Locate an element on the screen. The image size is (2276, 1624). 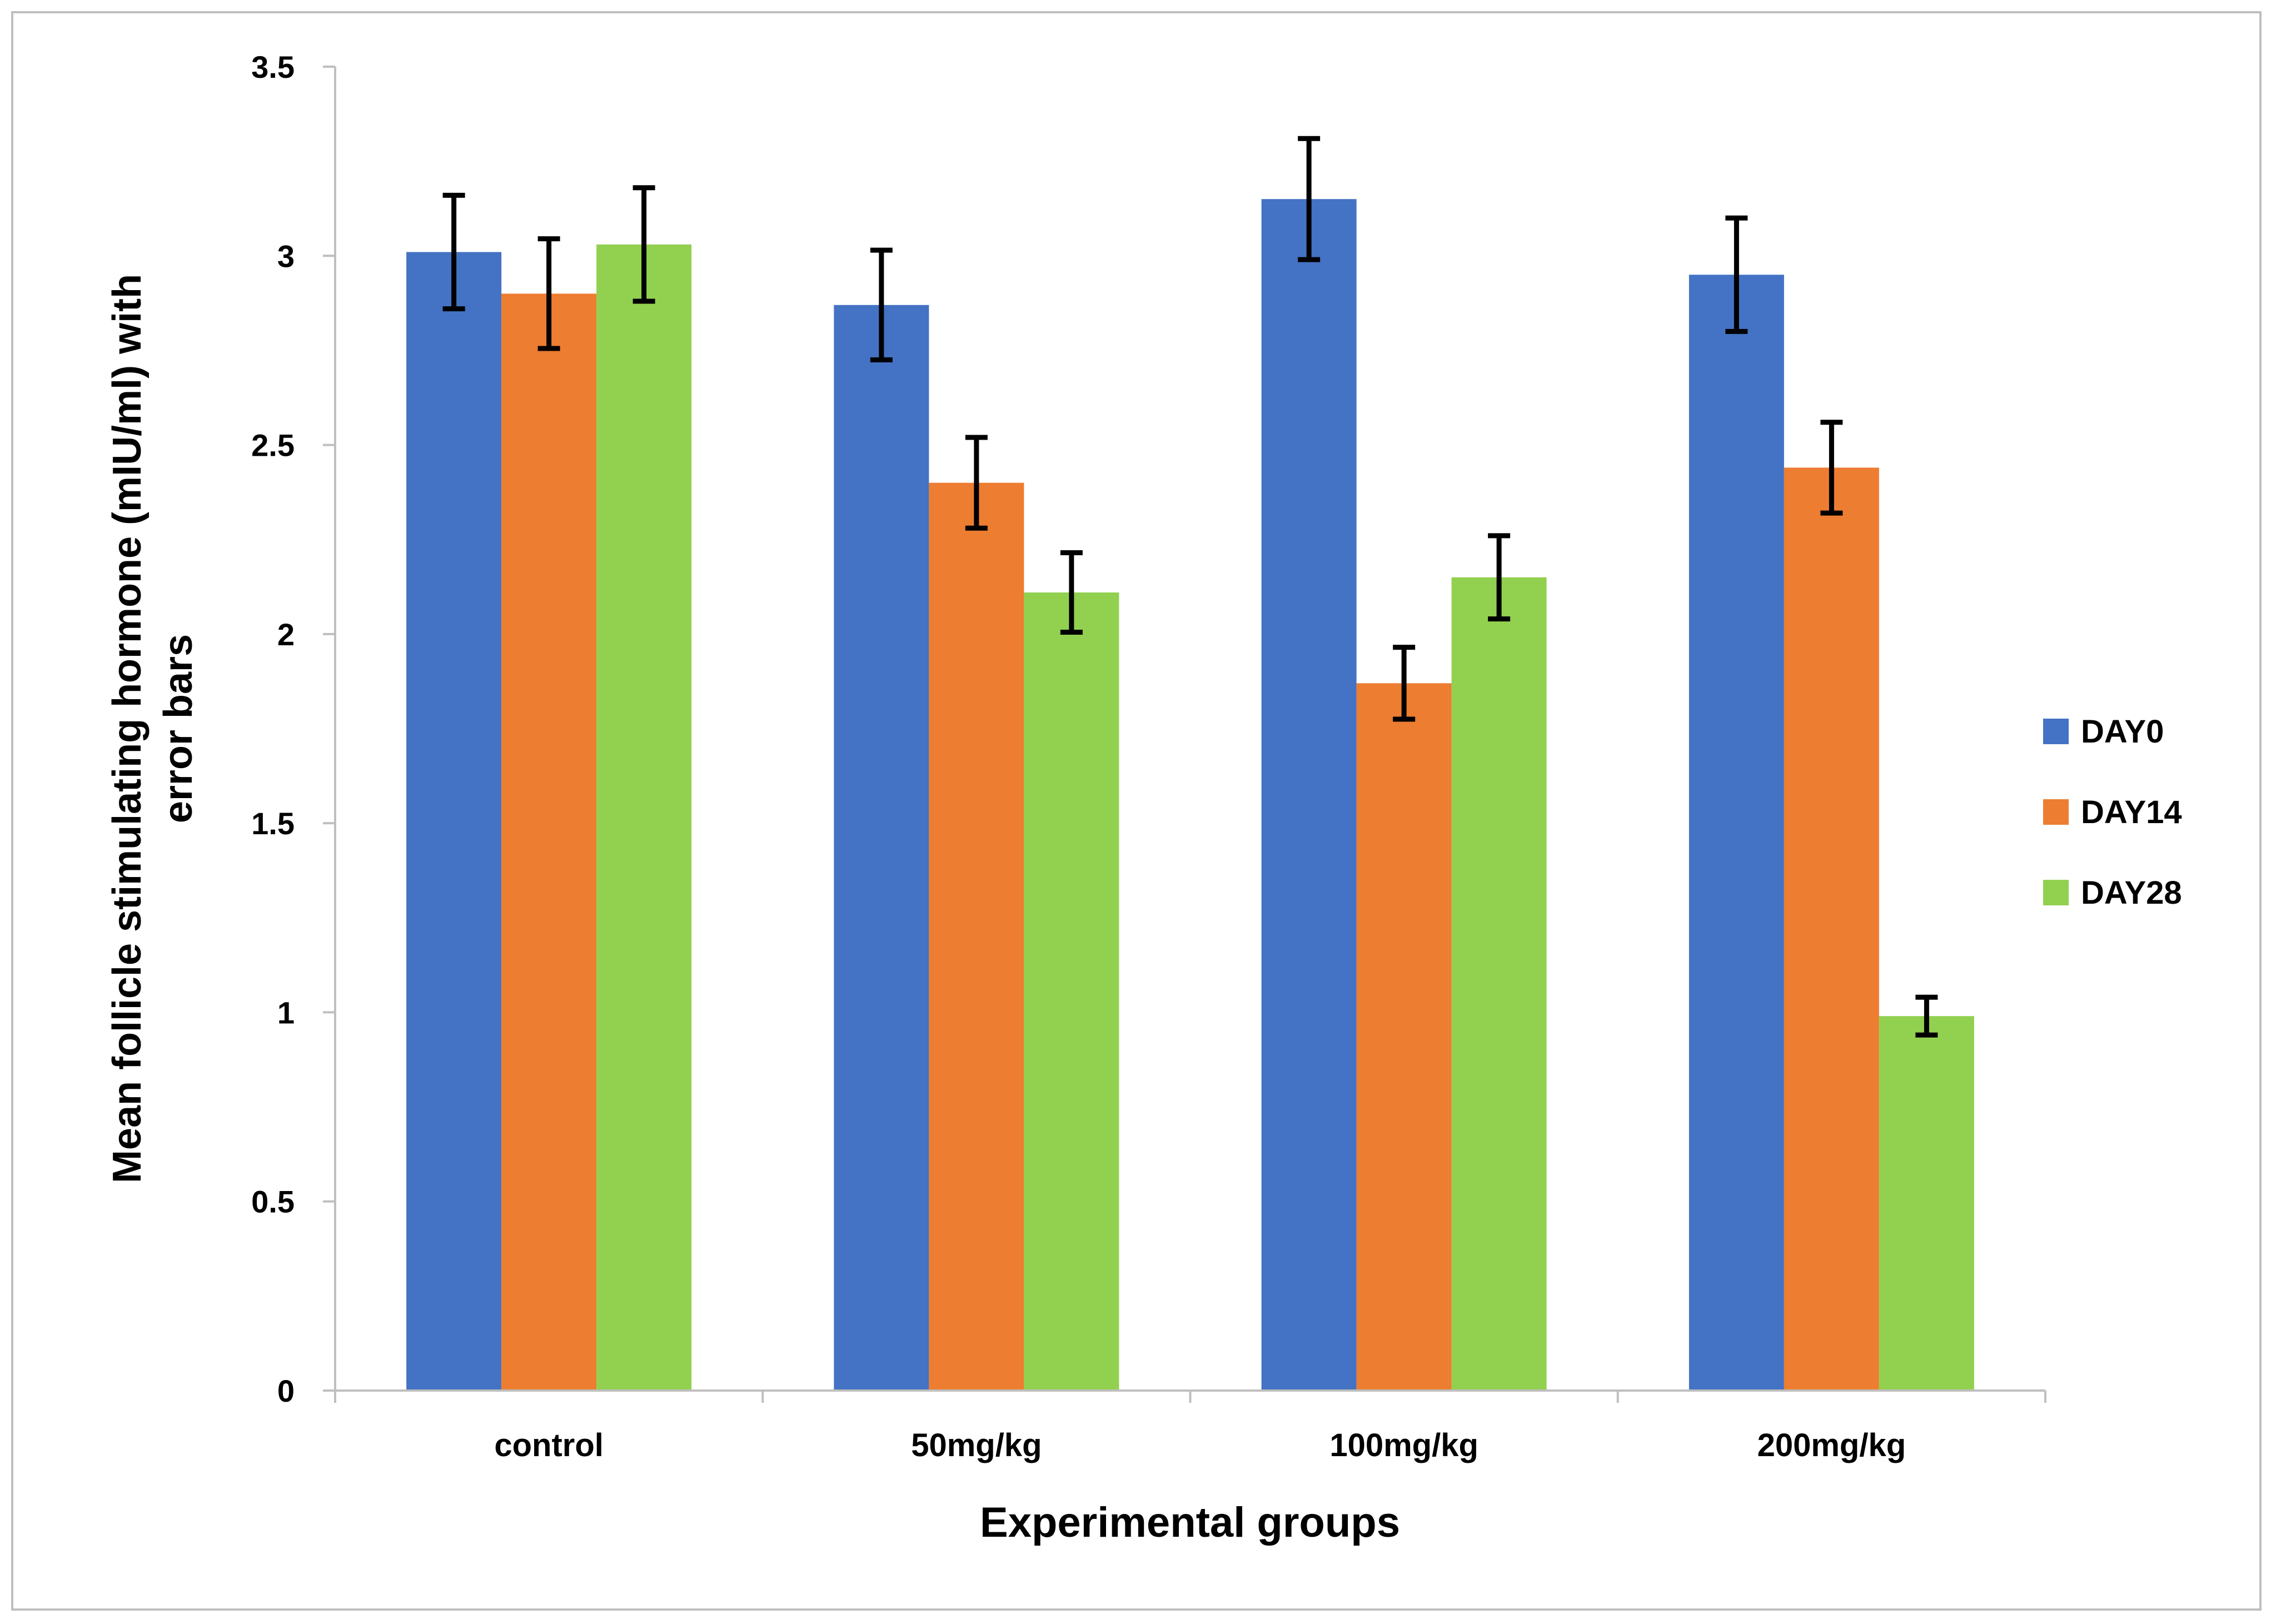
y-tick-label: 0 is located at coordinates (286, 1390).